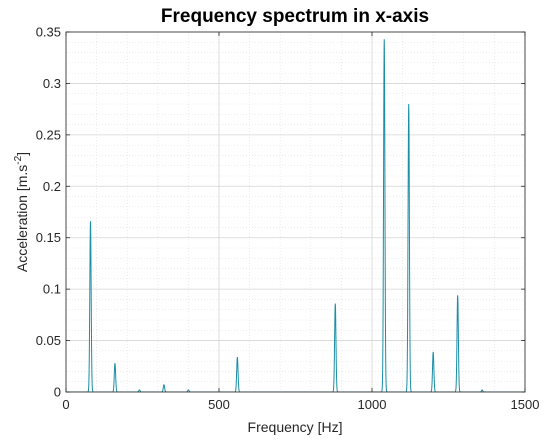  Describe the element at coordinates (52, 186) in the screenshot. I see `y-tick-label: 0.2` at that location.